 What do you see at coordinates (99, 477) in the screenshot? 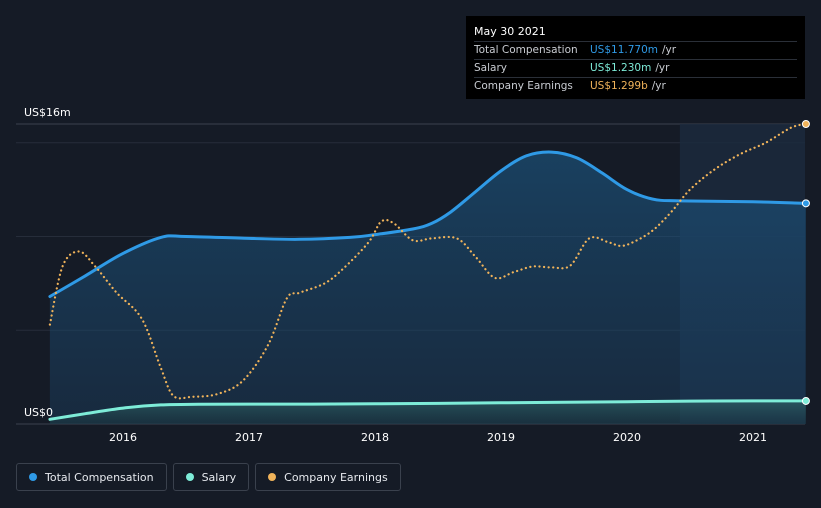
I see `legend-label: Total Compensation` at bounding box center [99, 477].